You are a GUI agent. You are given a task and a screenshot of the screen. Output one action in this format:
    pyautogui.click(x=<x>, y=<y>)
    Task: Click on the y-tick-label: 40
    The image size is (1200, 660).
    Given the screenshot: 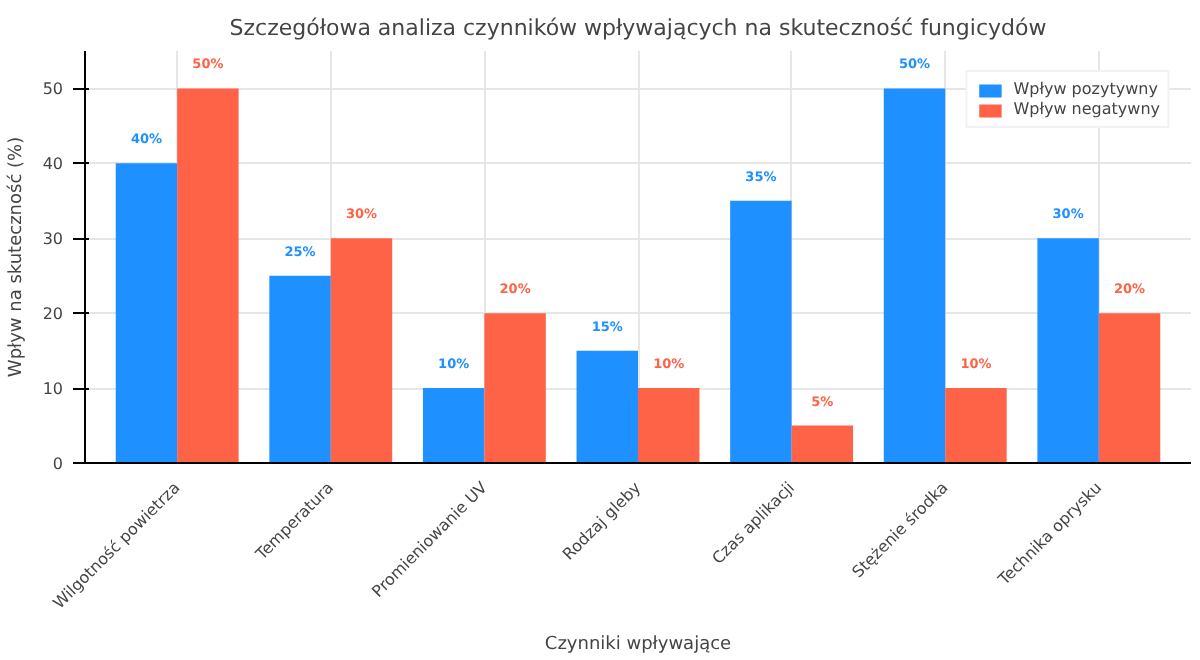 What is the action you would take?
    pyautogui.click(x=53, y=164)
    